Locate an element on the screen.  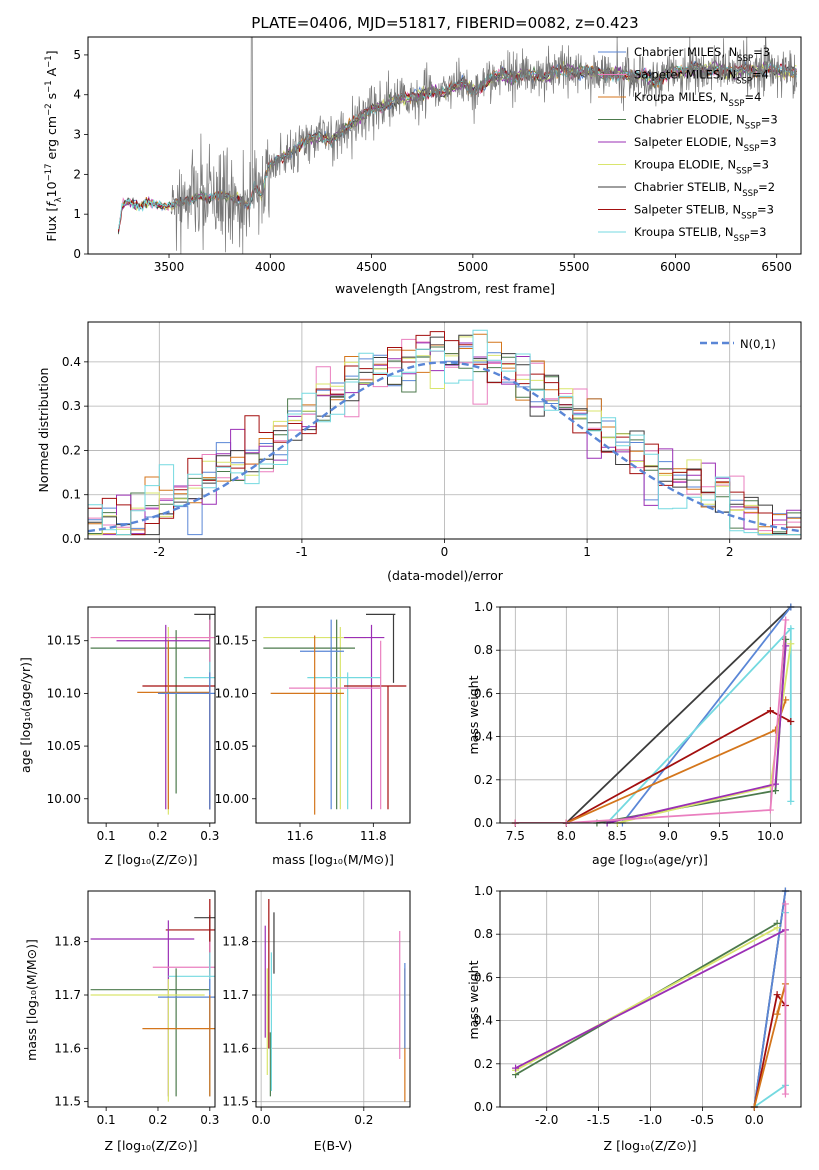
agez-frame is located at coordinates (151, 715).